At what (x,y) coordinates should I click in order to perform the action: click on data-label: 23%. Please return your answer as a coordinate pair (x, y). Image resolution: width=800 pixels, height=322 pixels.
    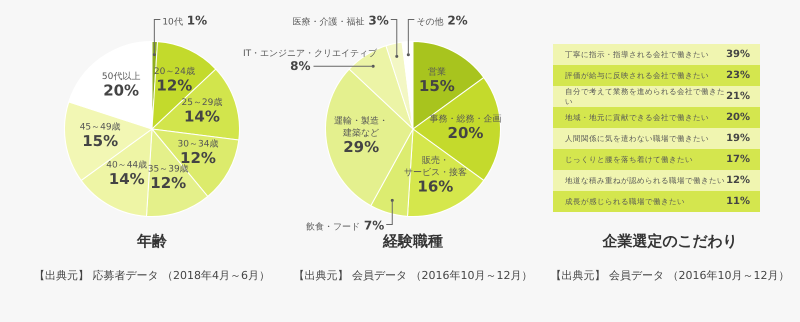
    Looking at the image, I should click on (738, 75).